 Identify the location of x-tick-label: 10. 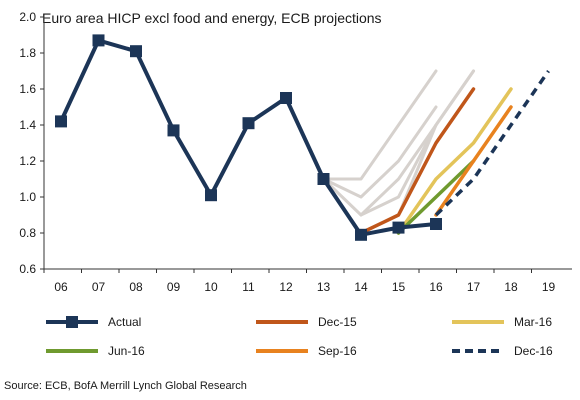
(211, 287).